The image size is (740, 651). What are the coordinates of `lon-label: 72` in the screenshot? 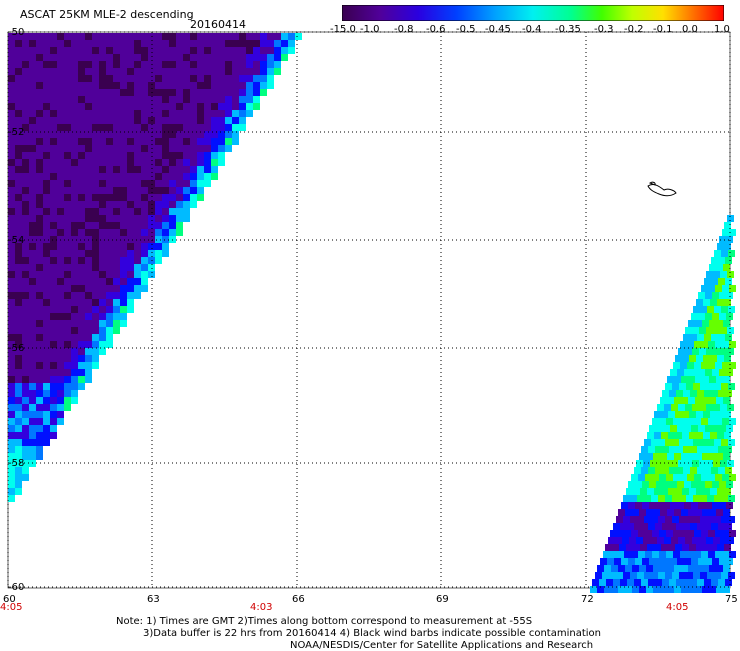 It's located at (587, 599).